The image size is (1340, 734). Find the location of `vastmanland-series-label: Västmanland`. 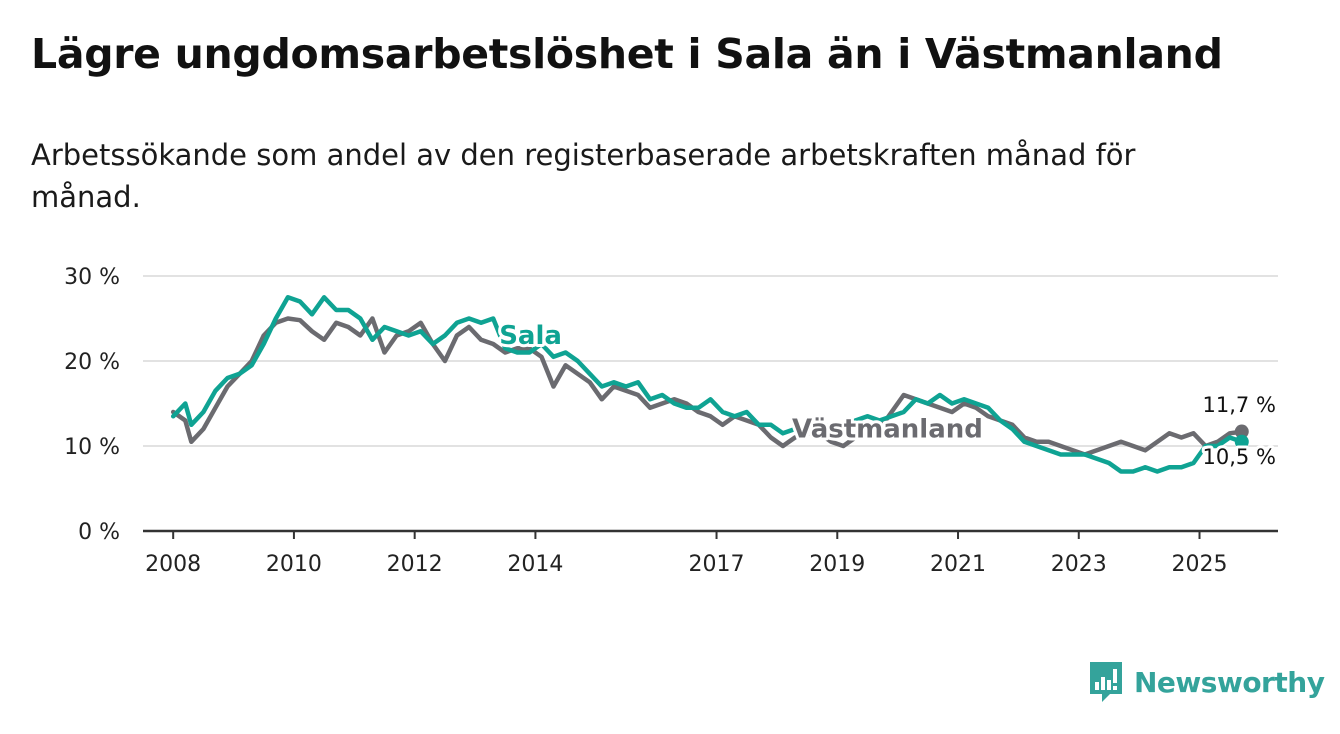

vastmanland-series-label: Västmanland is located at coordinates (887, 430).